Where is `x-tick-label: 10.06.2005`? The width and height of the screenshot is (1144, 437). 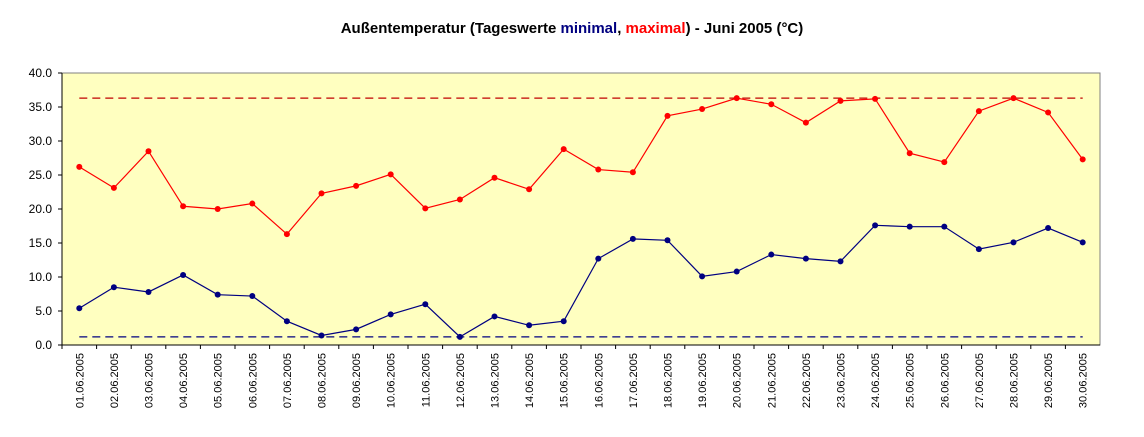
x-tick-label: 10.06.2005 is located at coordinates (392, 380).